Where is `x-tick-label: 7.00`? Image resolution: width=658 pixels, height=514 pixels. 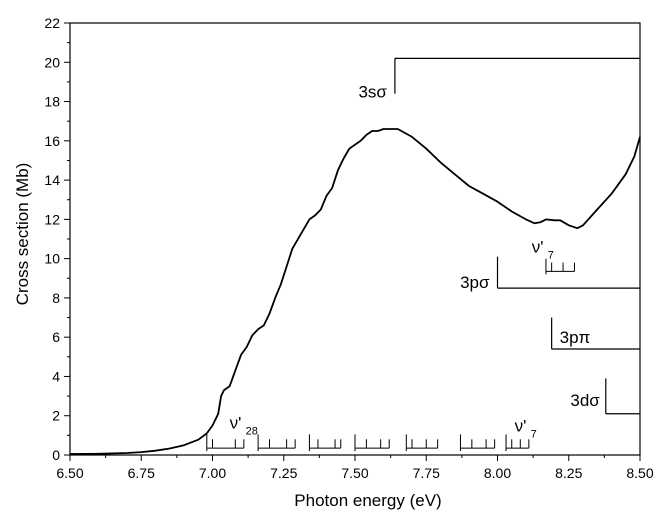
x-tick-label: 7.00 is located at coordinates (212, 473).